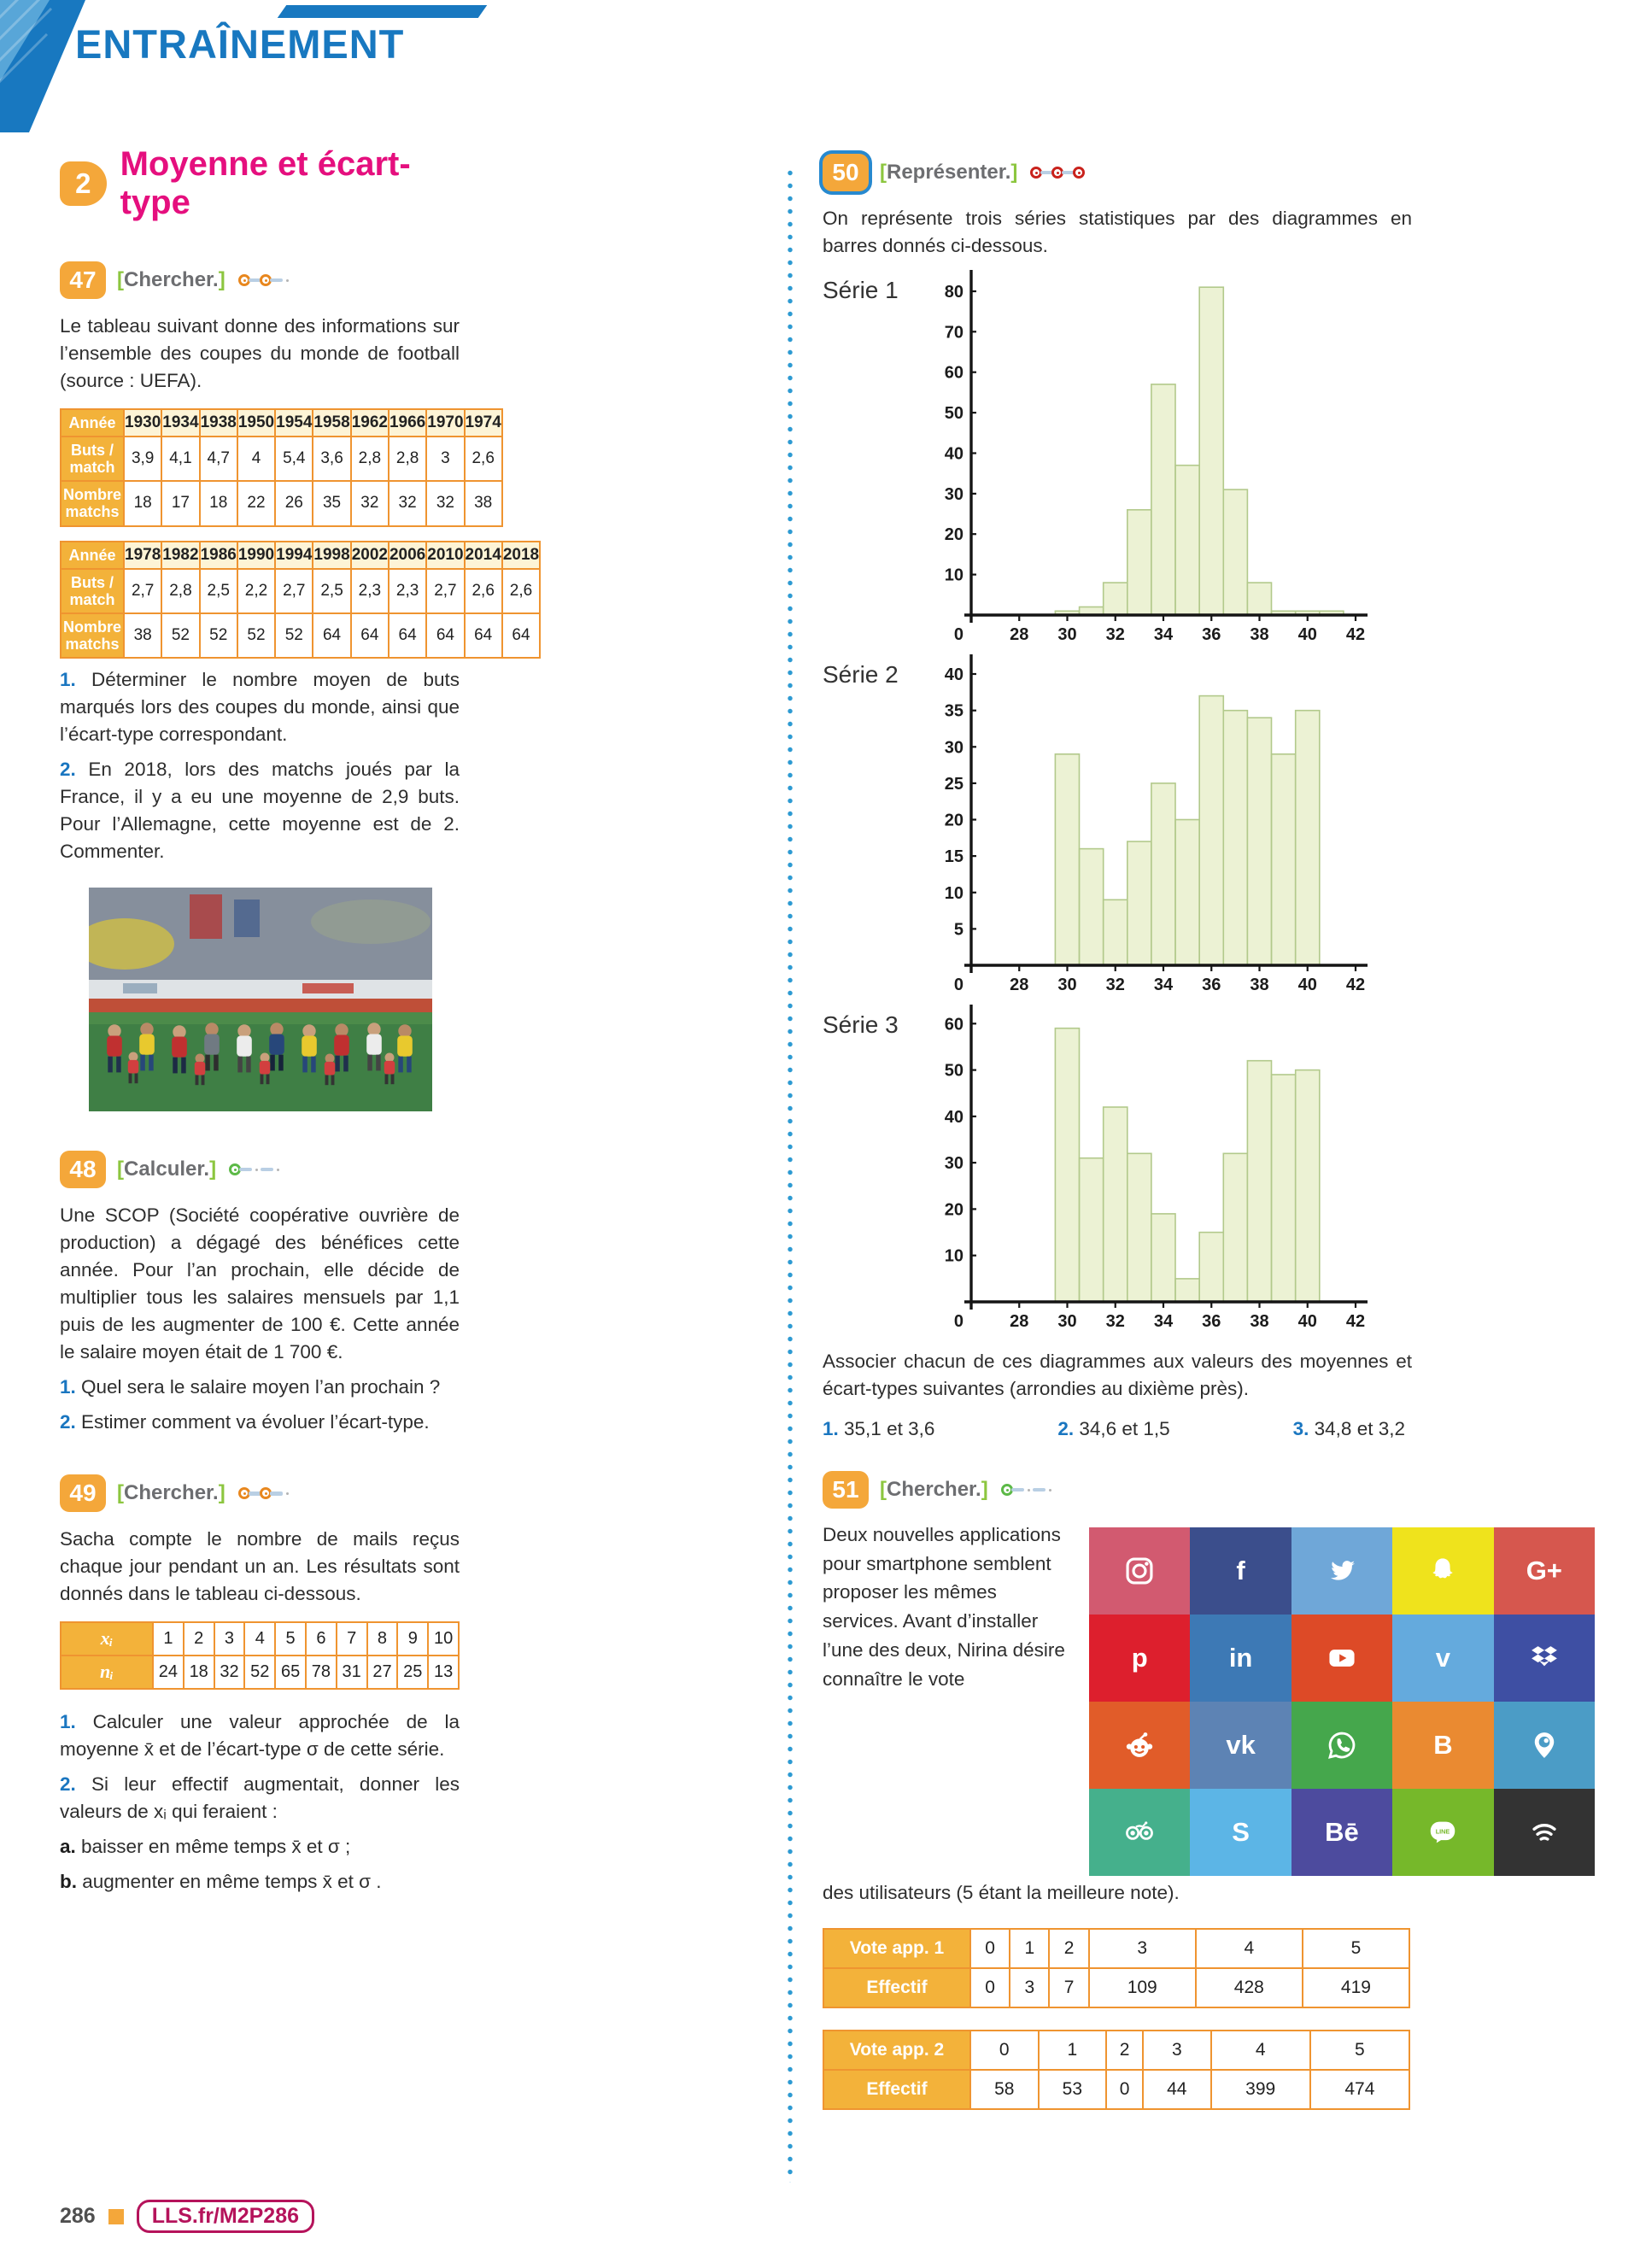  What do you see at coordinates (445, 422) in the screenshot?
I see `table-cell: 1970` at bounding box center [445, 422].